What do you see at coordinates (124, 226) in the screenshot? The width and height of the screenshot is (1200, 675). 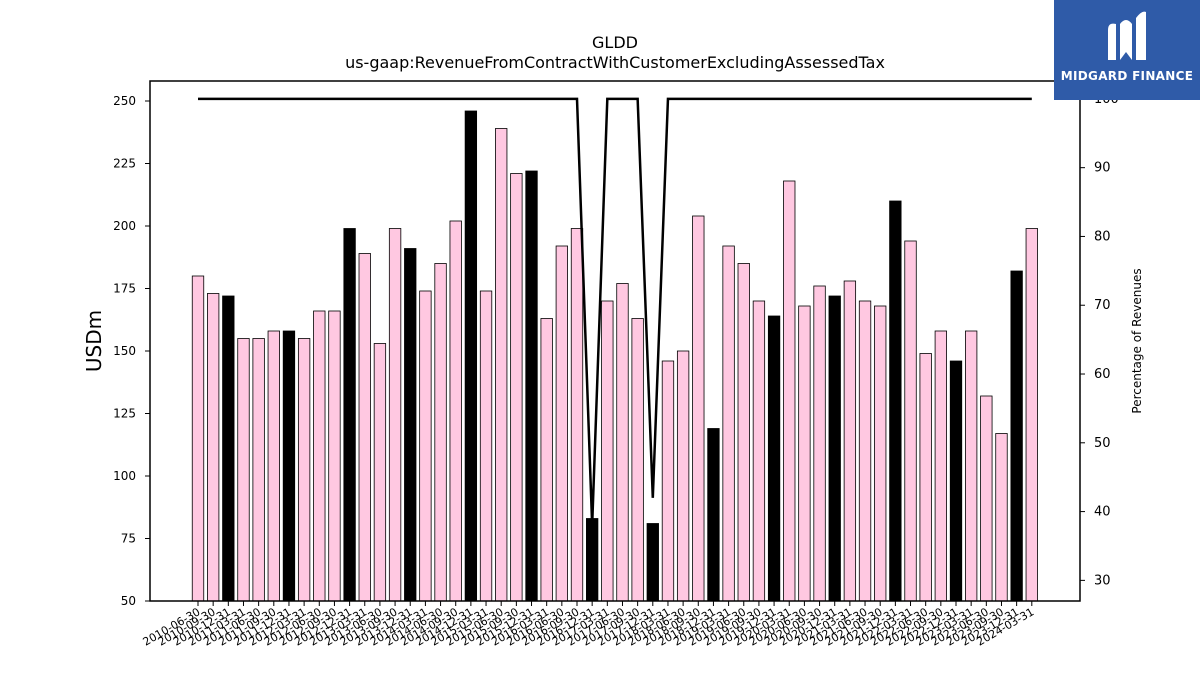 I see `y-tick-label: 200` at bounding box center [124, 226].